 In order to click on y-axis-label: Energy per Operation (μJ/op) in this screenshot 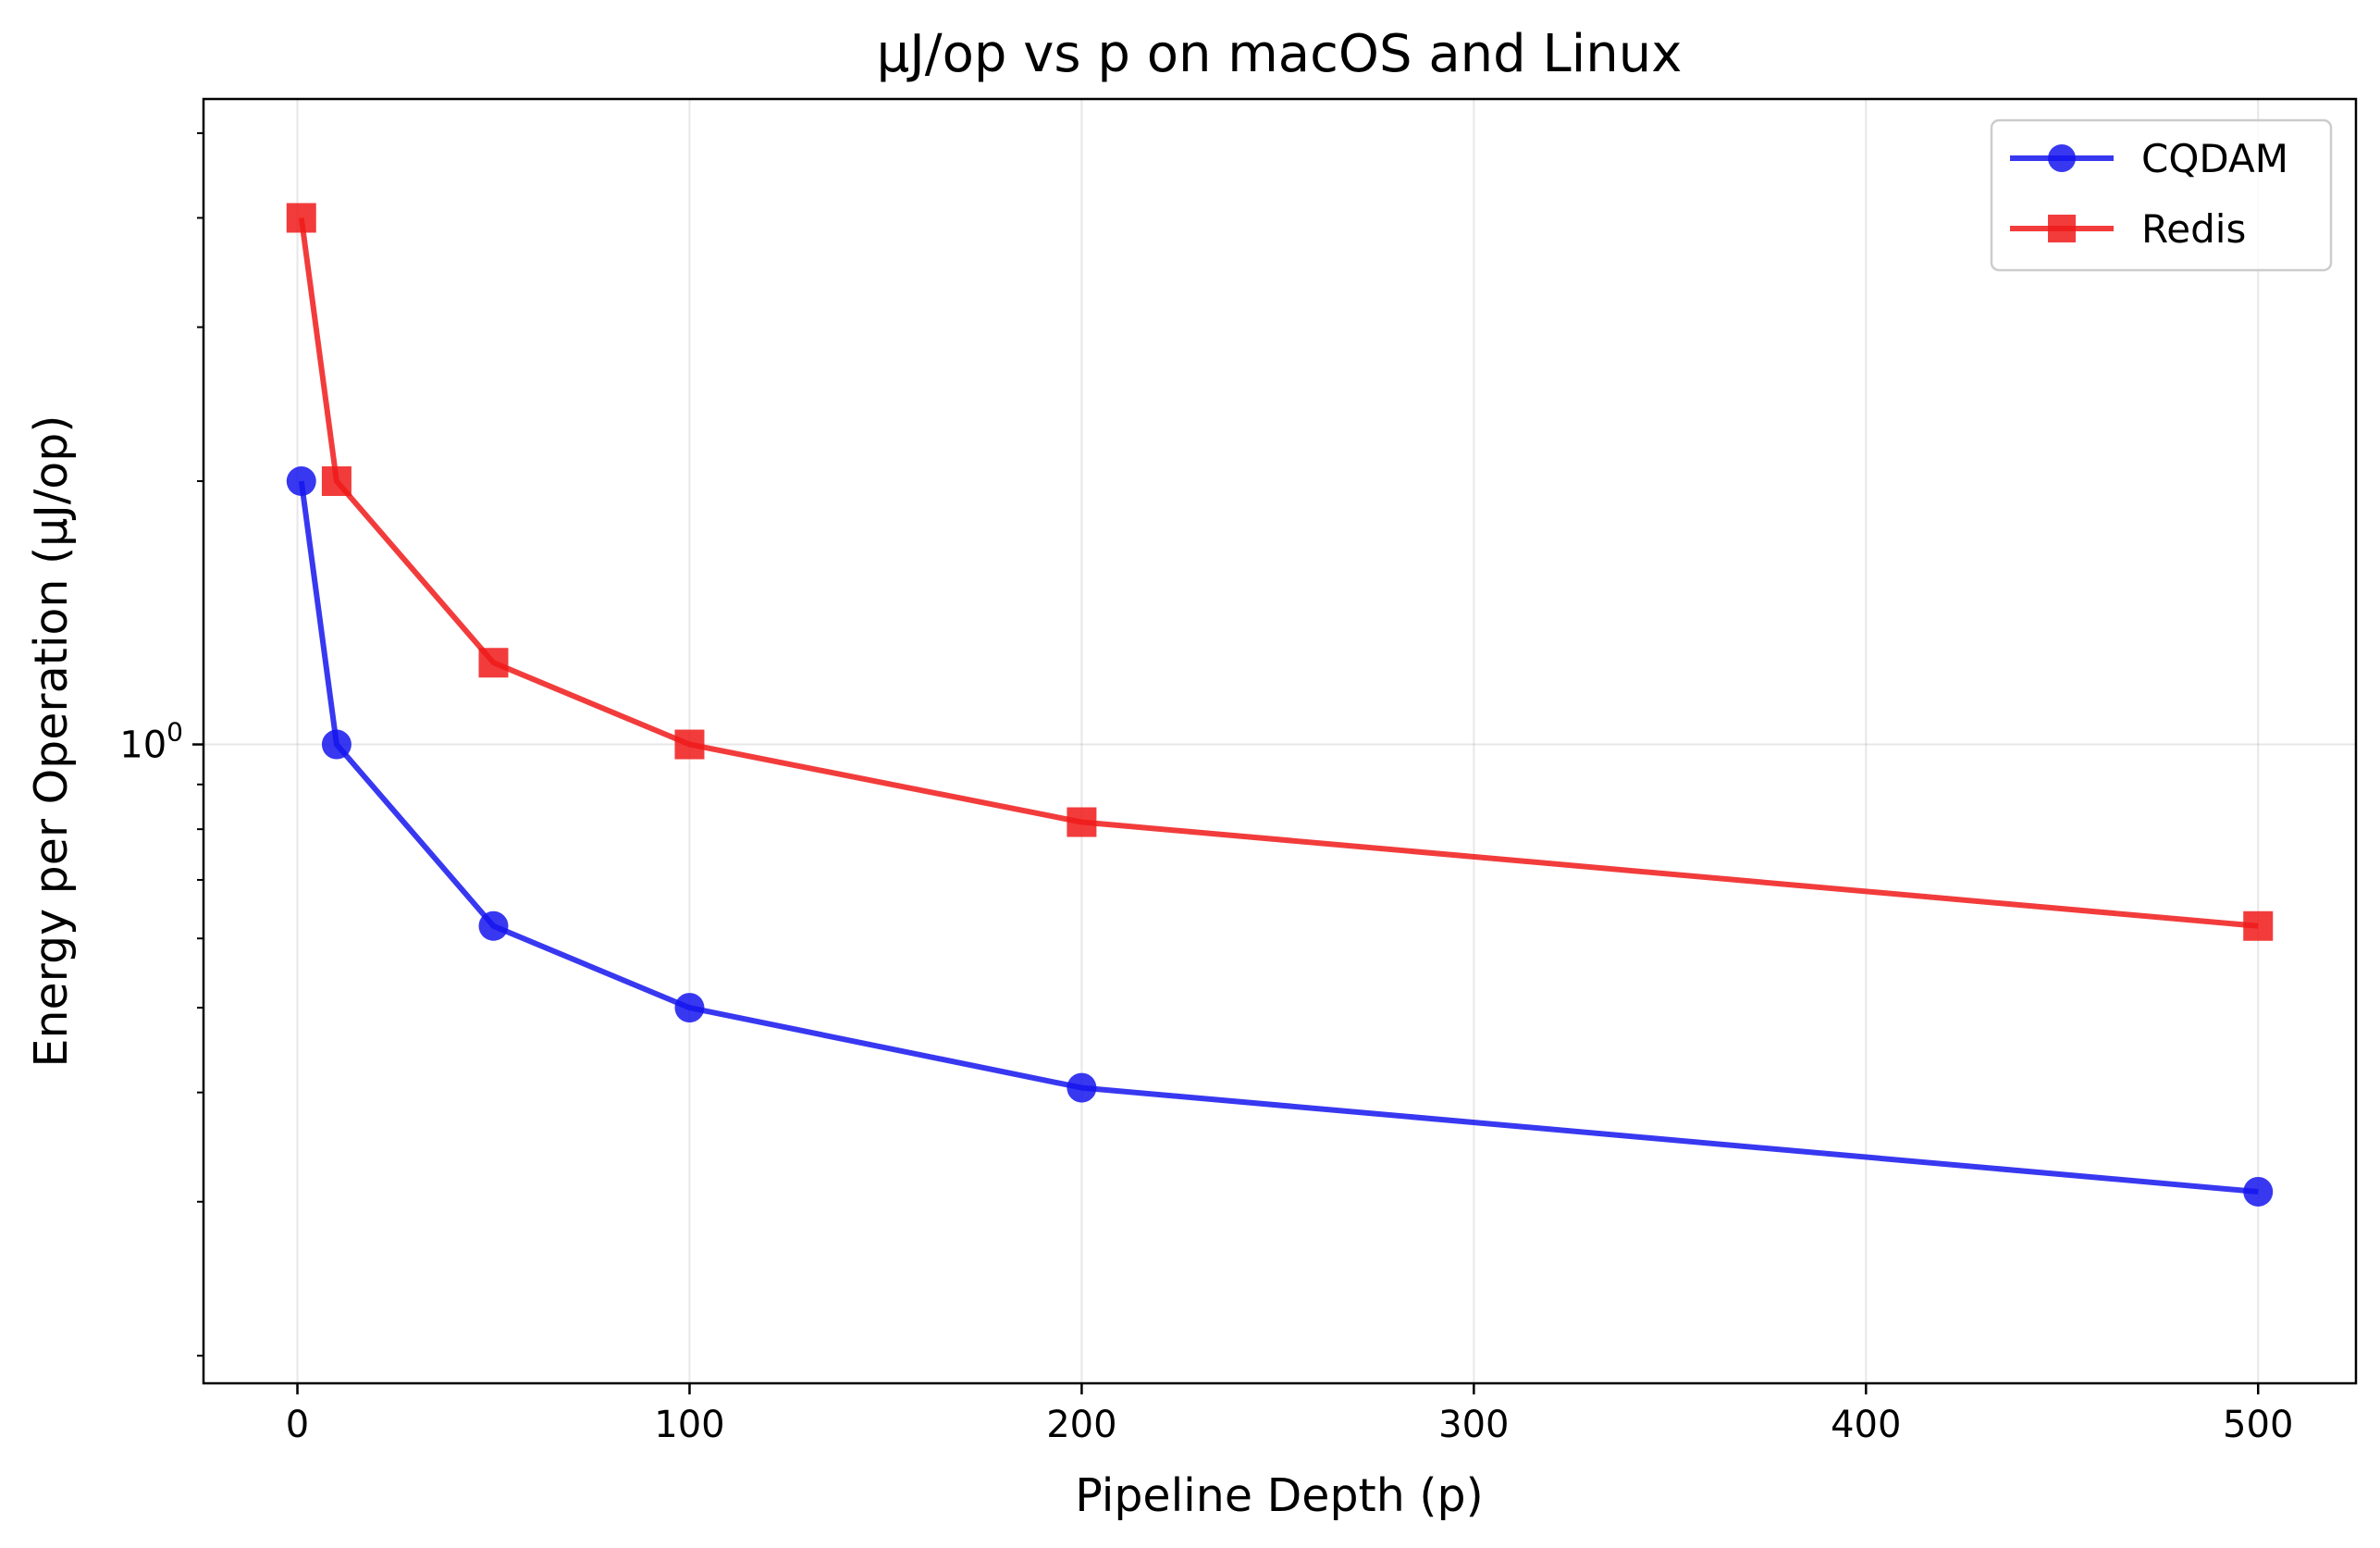, I will do `click(51, 742)`.